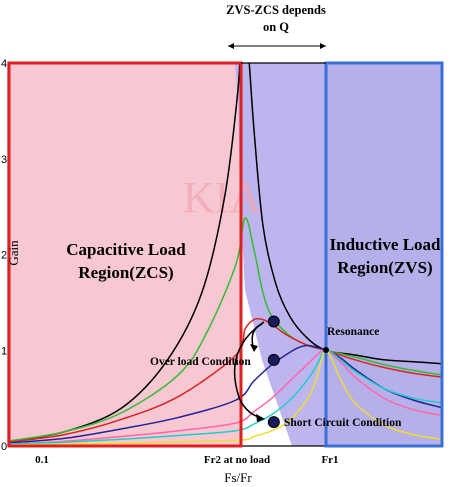 This screenshot has width=450, height=487. I want to click on y-tick-label-2: 2, so click(4, 256).